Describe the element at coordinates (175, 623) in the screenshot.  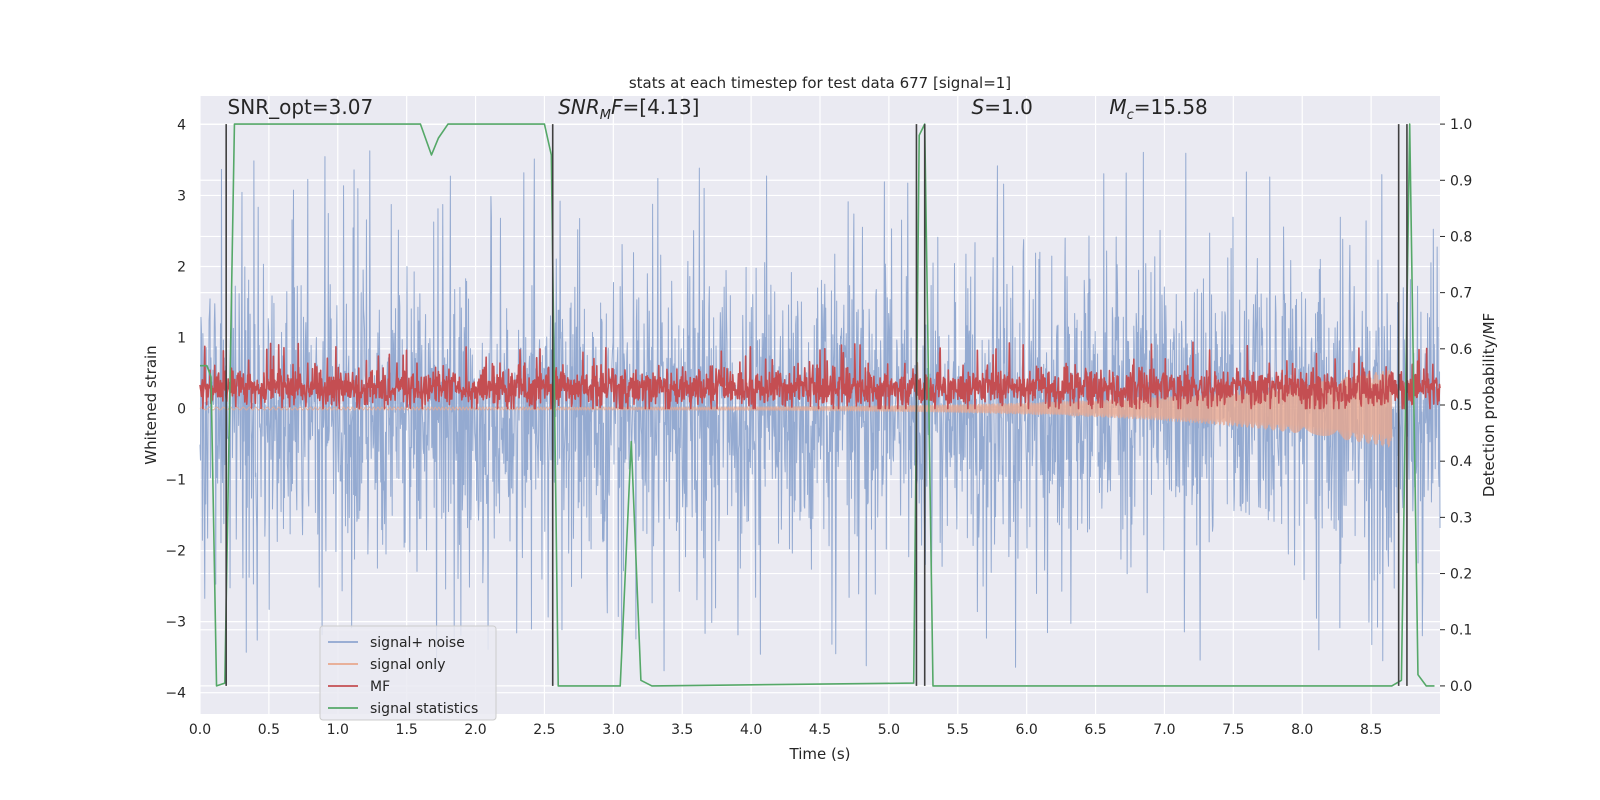
I see `y-left-tick-label: −3` at that location.